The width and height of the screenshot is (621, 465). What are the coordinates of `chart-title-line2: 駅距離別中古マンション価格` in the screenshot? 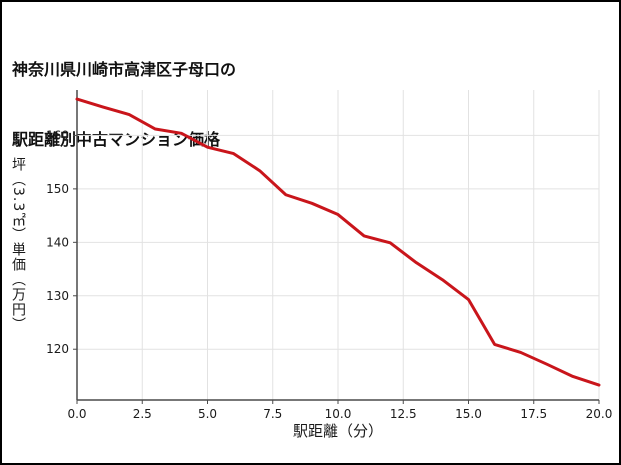 It's located at (116, 139).